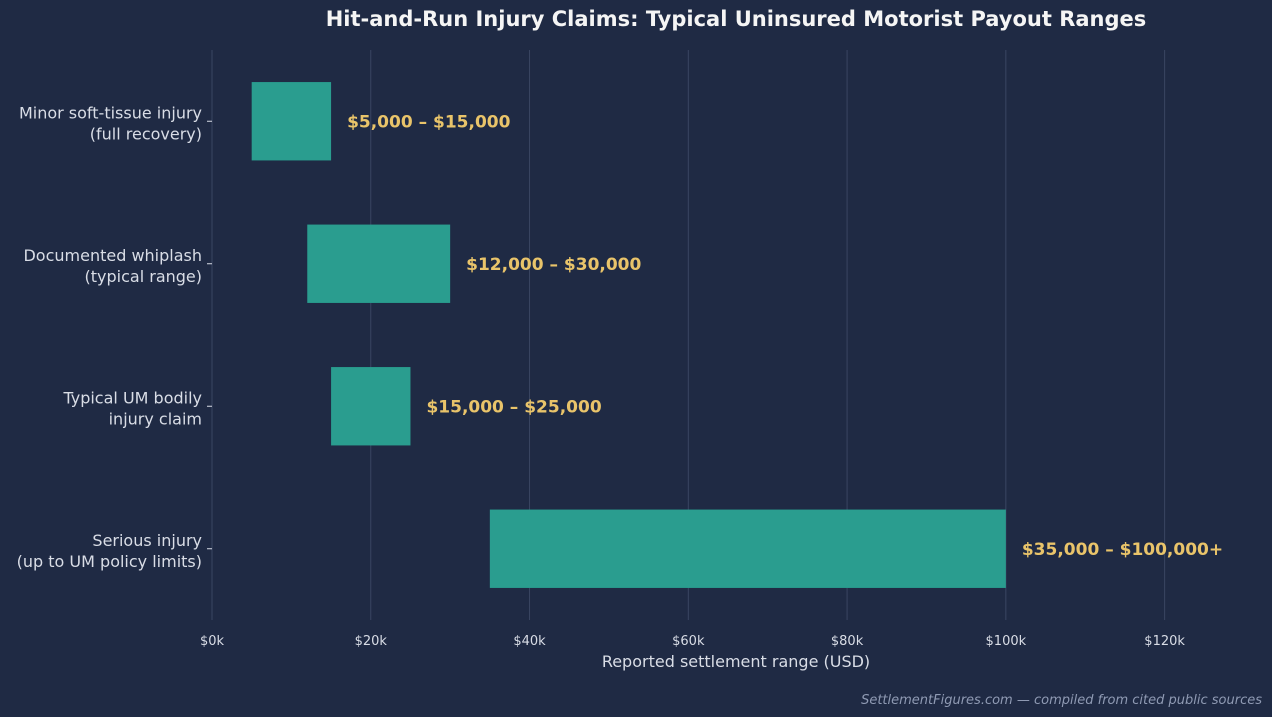 This screenshot has height=717, width=1272. Describe the element at coordinates (110, 112) in the screenshot. I see `category-label: Minor soft-tissue injury` at that location.